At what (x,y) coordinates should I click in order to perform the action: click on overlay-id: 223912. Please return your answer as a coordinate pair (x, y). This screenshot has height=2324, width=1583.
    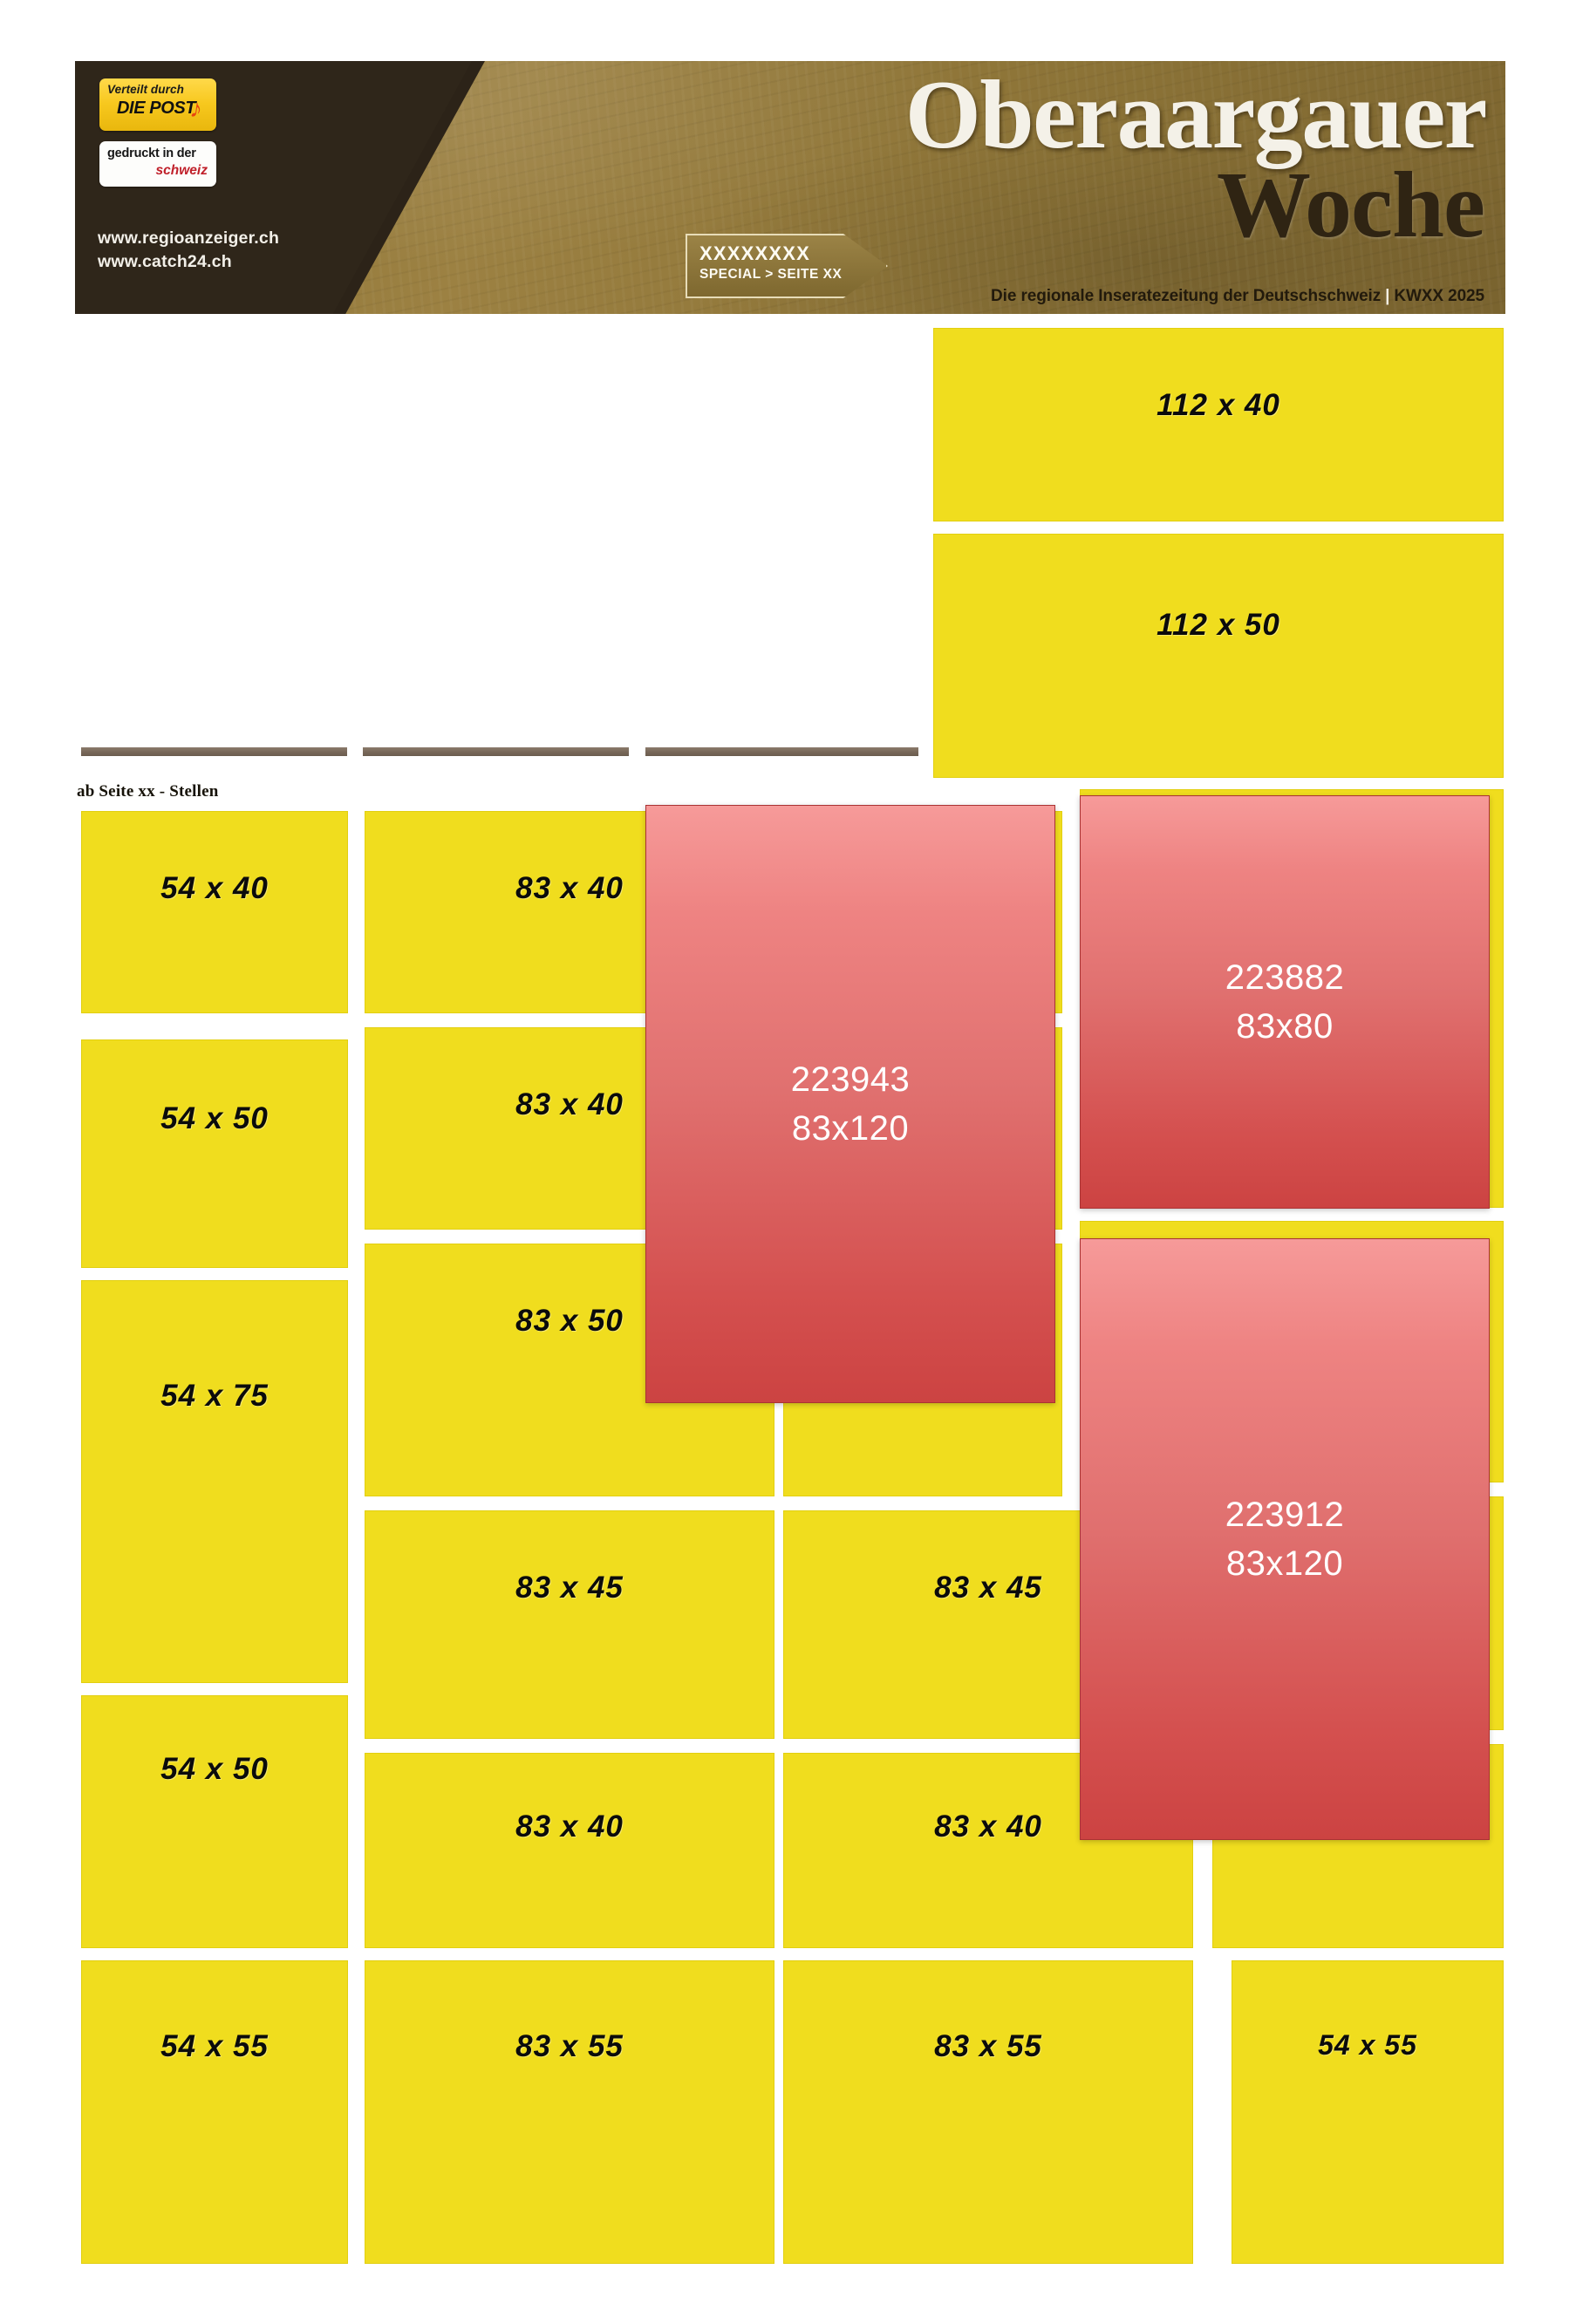
    Looking at the image, I should click on (1285, 1515).